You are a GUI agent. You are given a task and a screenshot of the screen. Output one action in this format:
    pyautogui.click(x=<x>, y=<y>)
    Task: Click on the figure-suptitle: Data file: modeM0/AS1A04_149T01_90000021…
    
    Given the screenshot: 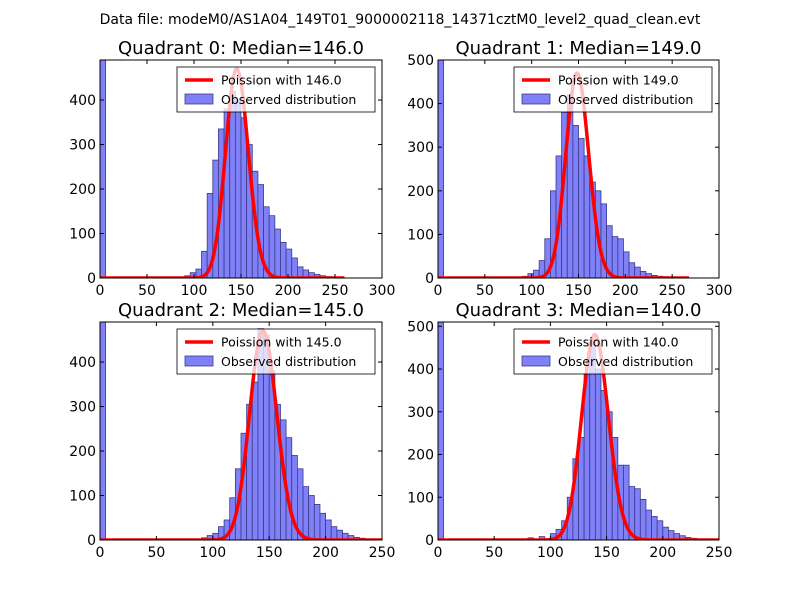 What is the action you would take?
    pyautogui.click(x=400, y=20)
    